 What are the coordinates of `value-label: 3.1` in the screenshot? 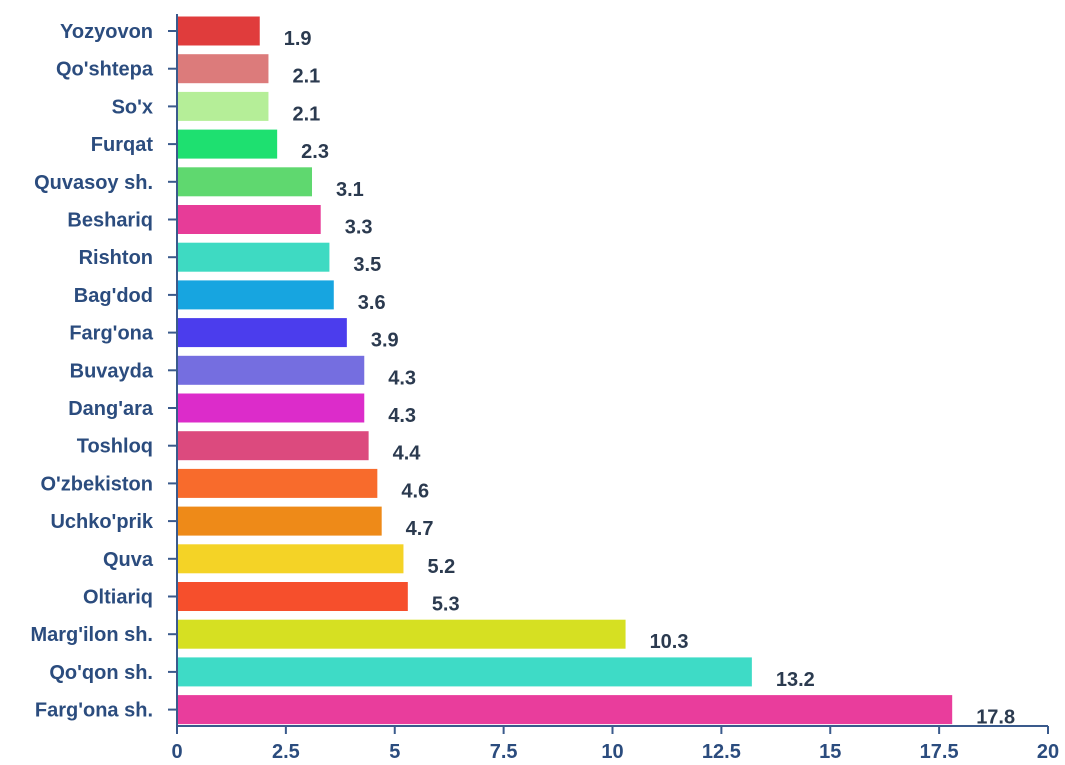 It's located at (350, 190).